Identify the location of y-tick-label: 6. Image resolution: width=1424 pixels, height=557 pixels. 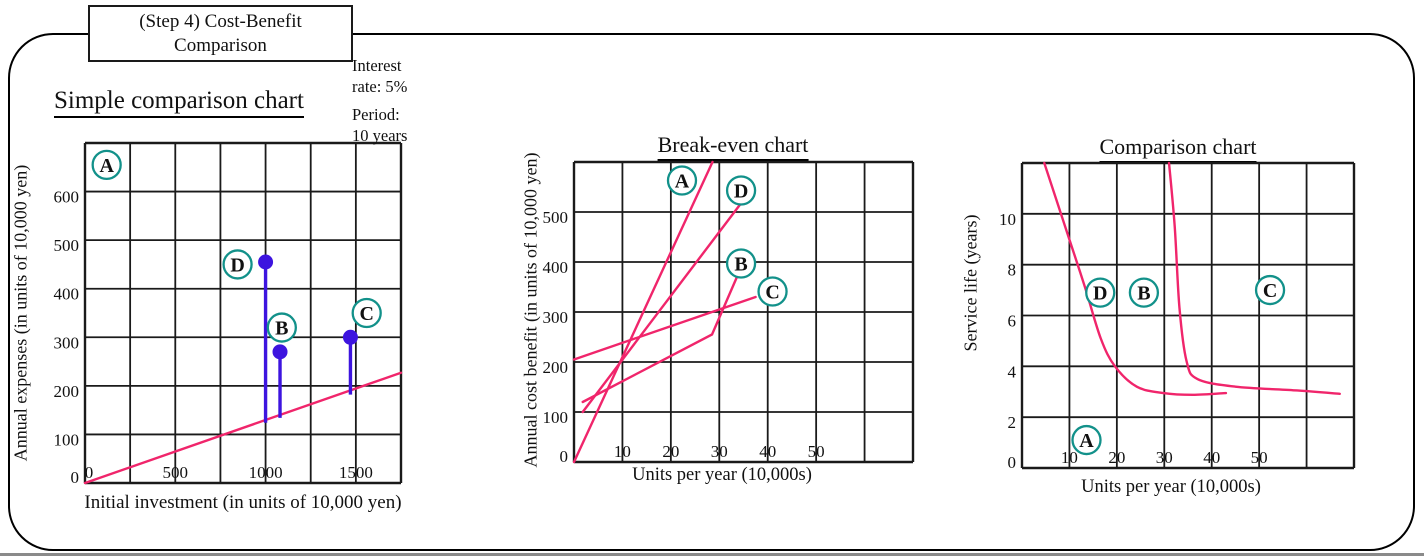
(1012, 321).